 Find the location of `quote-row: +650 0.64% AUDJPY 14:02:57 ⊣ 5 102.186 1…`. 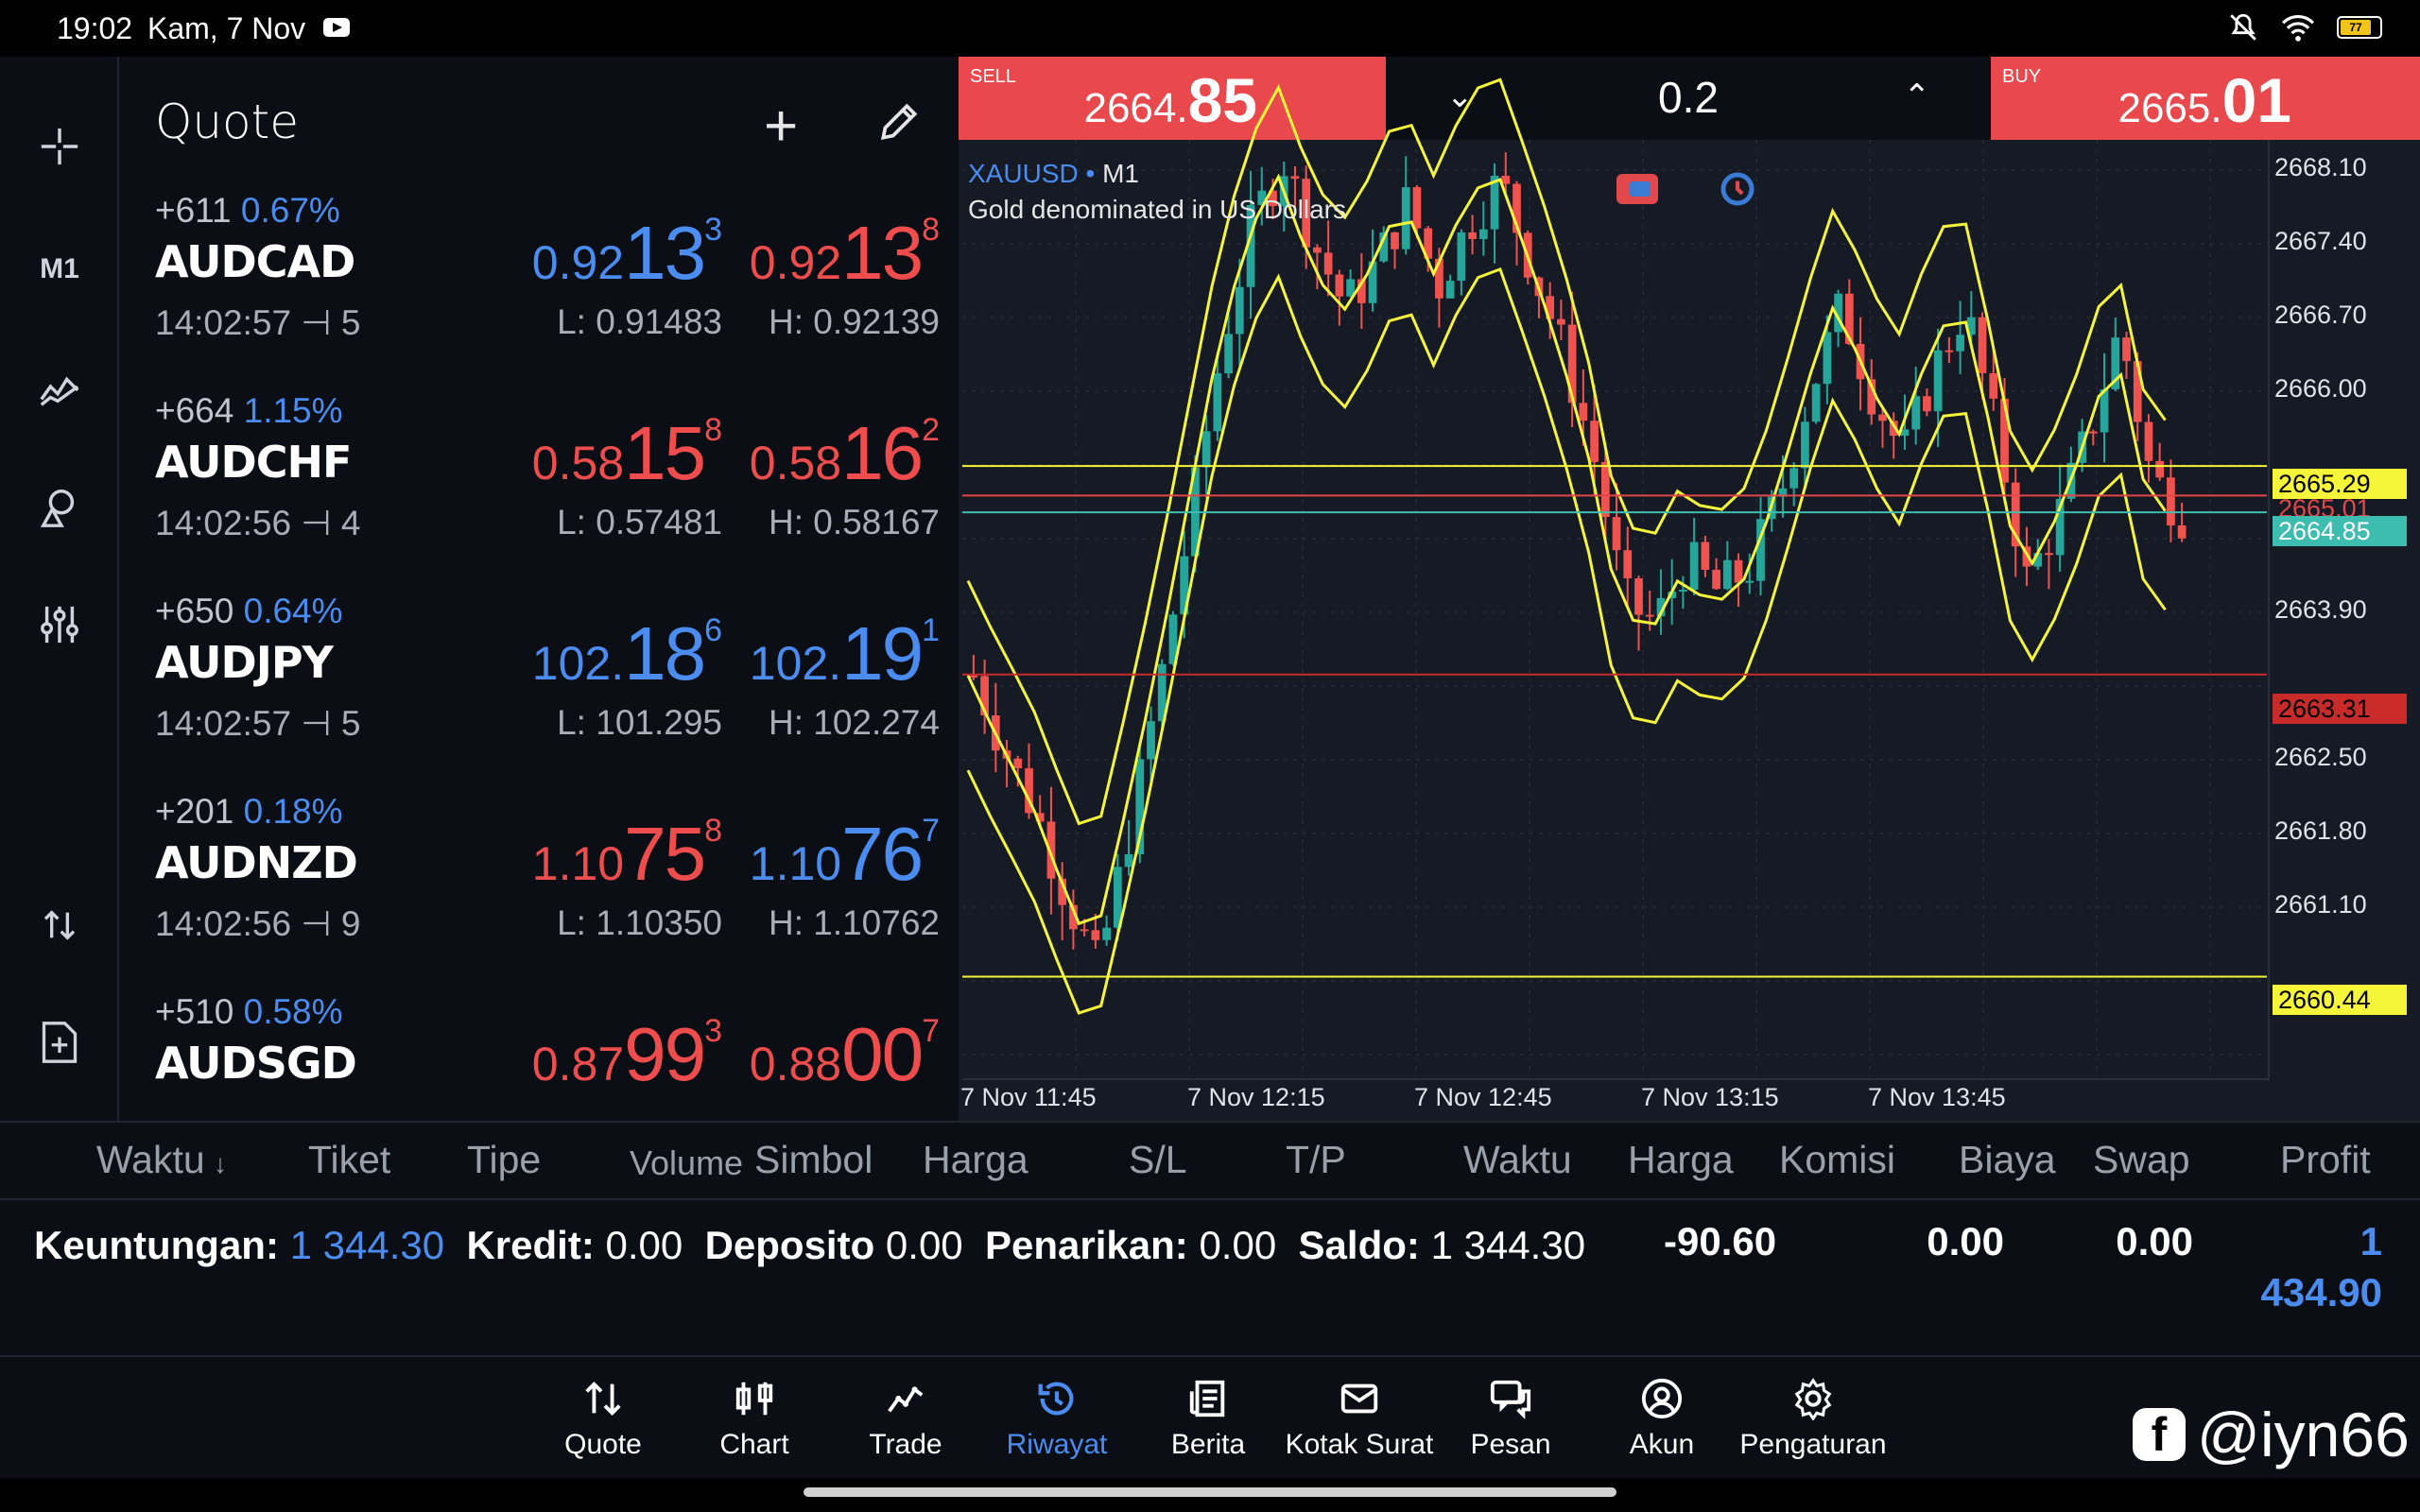

quote-row: +650 0.64% AUDJPY 14:02:57 ⊣ 5 102.186 1… is located at coordinates (547, 692).